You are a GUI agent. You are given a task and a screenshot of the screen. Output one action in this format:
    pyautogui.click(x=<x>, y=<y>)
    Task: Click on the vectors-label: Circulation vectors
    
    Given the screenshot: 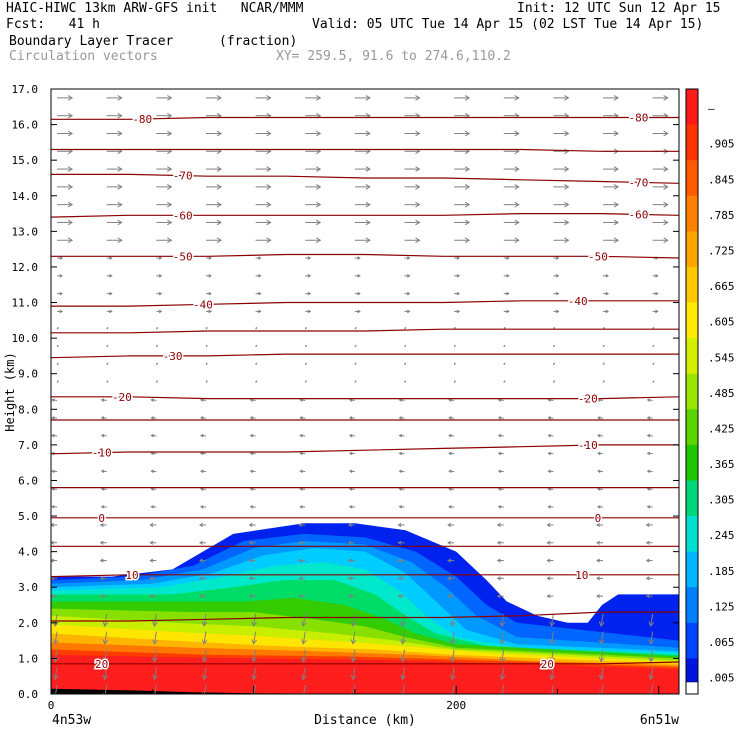 What is the action you would take?
    pyautogui.click(x=83, y=56)
    